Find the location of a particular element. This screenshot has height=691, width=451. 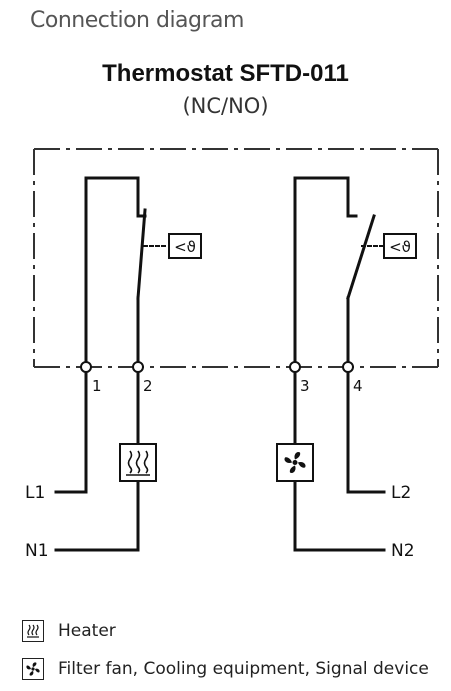

terminals is located at coordinates (217, 367).